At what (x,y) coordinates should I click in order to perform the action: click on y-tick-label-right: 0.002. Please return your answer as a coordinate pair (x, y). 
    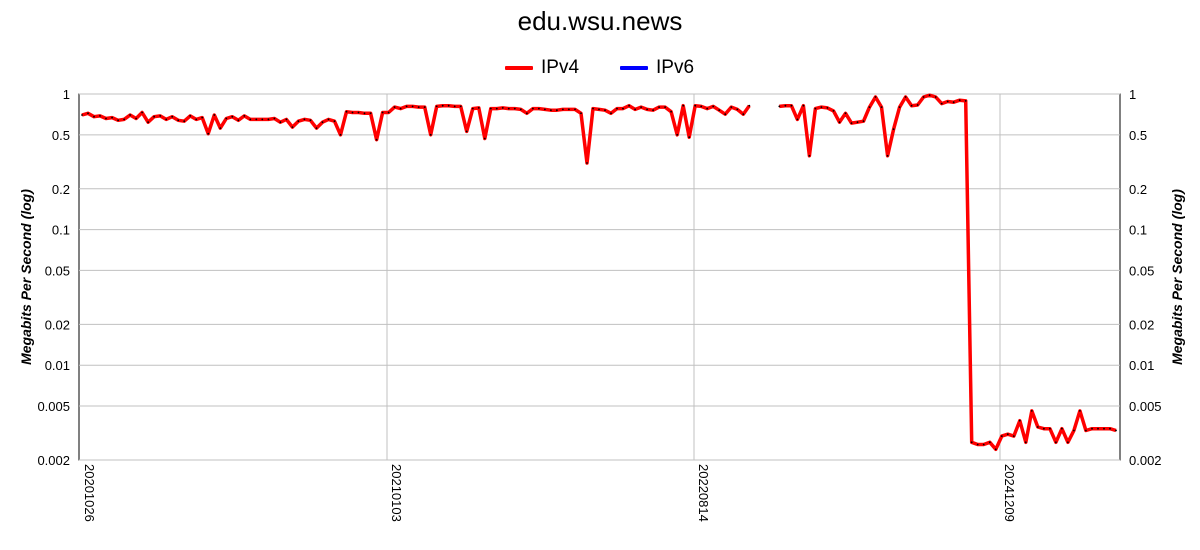
    Looking at the image, I should click on (1145, 460).